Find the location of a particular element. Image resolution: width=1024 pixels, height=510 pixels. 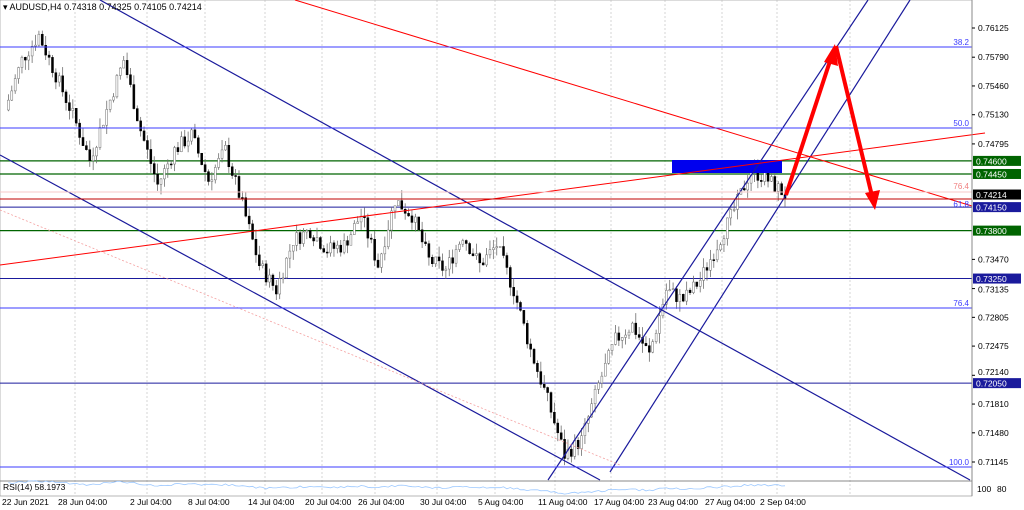

rsi-level: 100 is located at coordinates (984, 489).